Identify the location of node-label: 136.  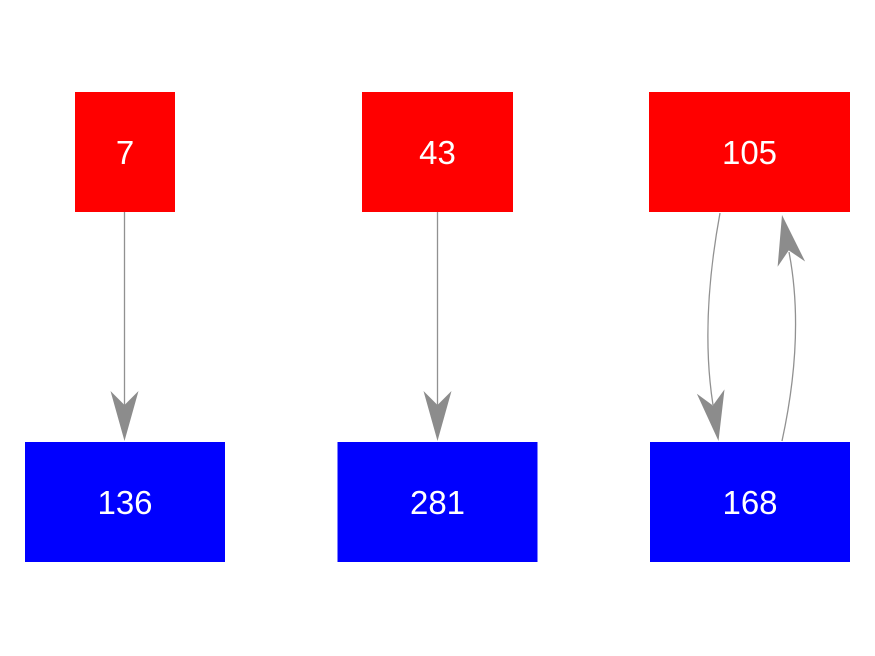
(124, 502).